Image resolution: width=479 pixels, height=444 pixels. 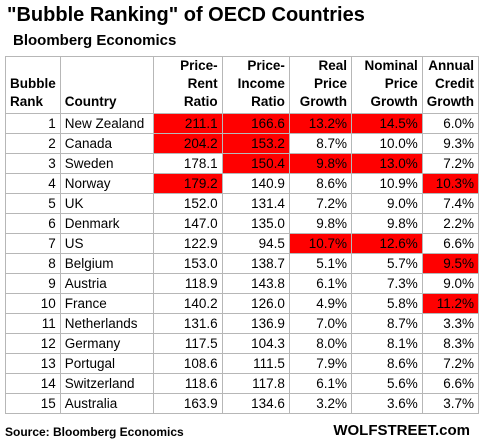 What do you see at coordinates (107, 85) in the screenshot?
I see `column-header-country: Country` at bounding box center [107, 85].